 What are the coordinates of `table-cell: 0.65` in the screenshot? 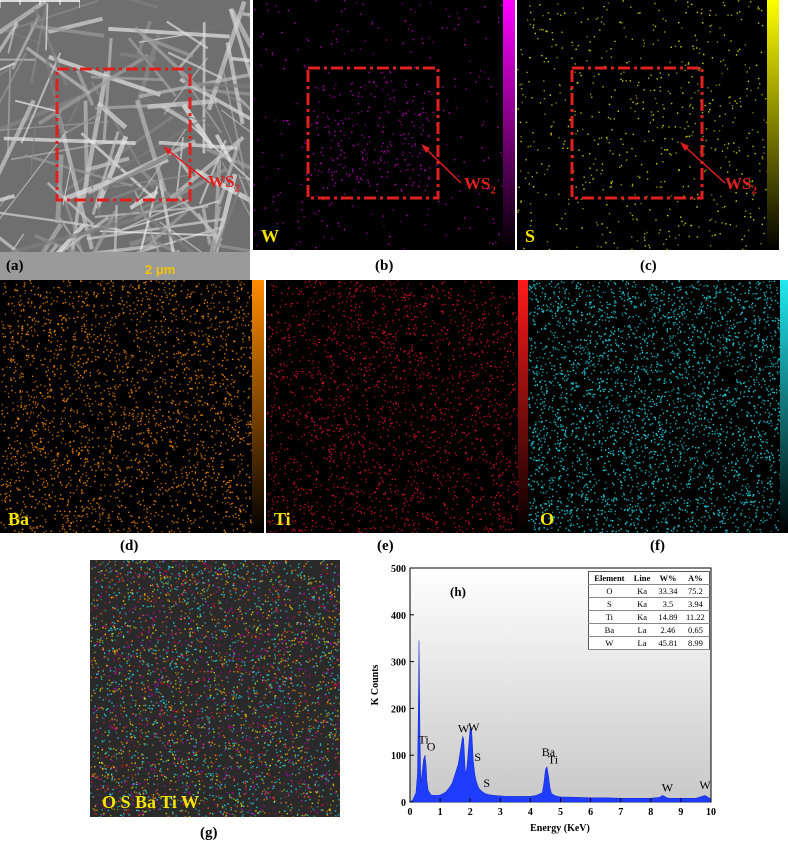 It's located at (695, 630).